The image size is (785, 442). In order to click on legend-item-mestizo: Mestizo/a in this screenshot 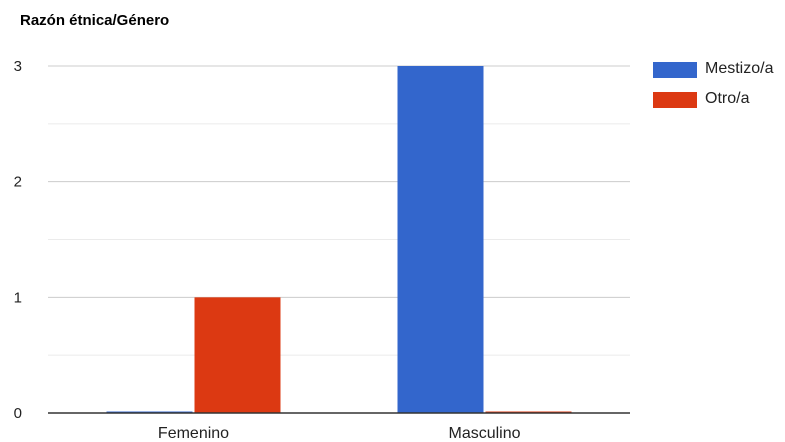, I will do `click(719, 69)`.